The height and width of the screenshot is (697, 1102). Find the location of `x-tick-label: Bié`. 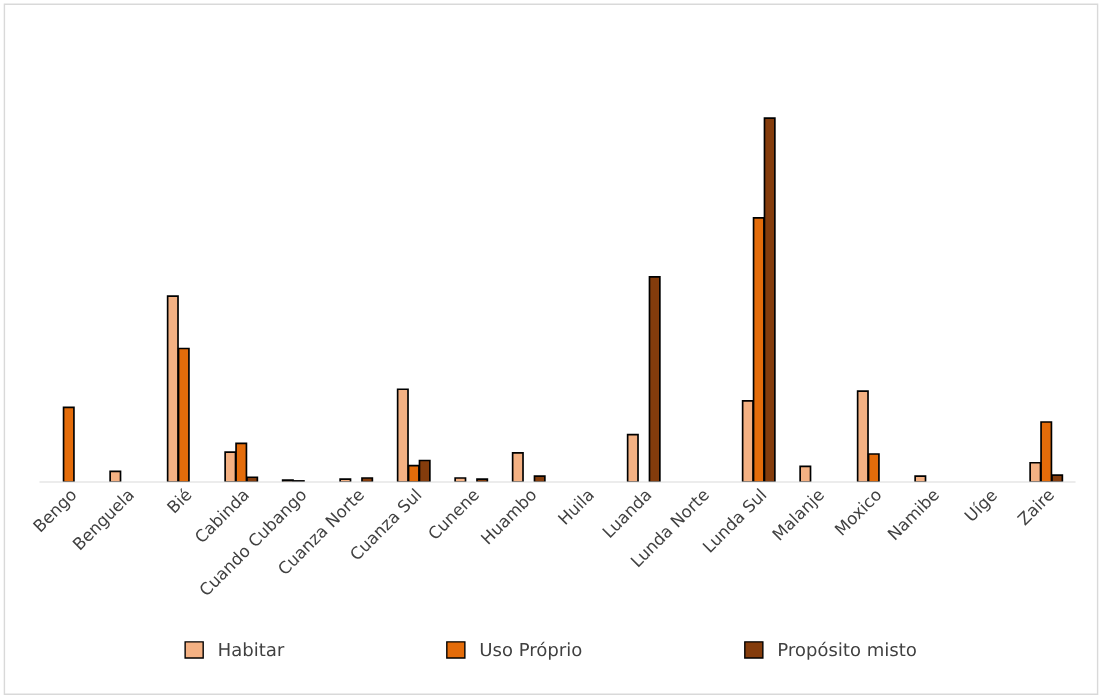

x-tick-label: Bié is located at coordinates (179, 500).